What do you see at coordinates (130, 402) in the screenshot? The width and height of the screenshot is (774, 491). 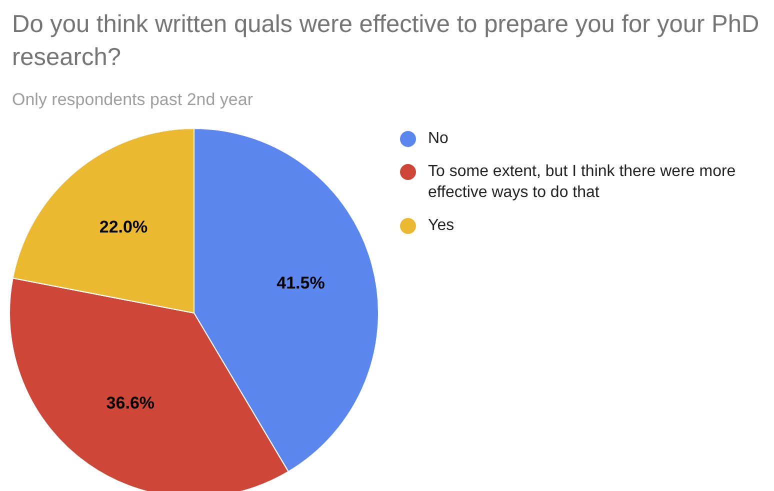 I see `data-label: 36.6%` at bounding box center [130, 402].